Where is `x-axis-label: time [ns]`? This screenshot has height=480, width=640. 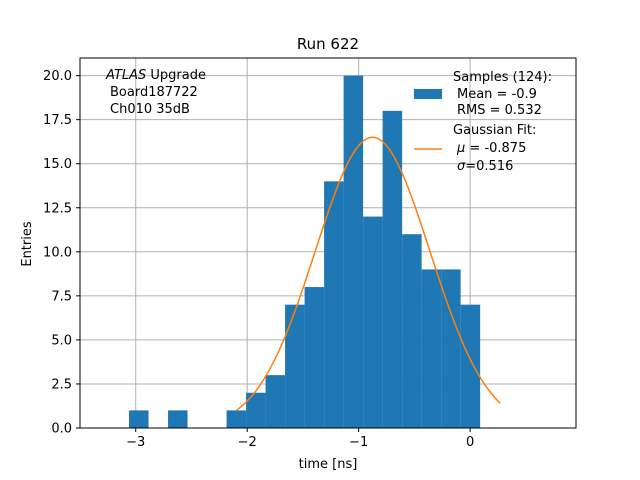
x-axis-label: time [ns] is located at coordinates (328, 464).